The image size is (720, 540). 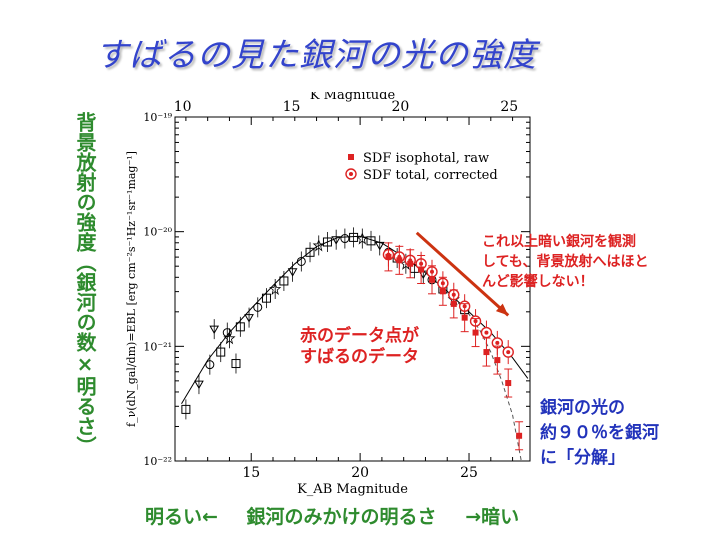 What do you see at coordinates (582, 408) in the screenshot?
I see `annotation-line: 銀河の光の` at bounding box center [582, 408].